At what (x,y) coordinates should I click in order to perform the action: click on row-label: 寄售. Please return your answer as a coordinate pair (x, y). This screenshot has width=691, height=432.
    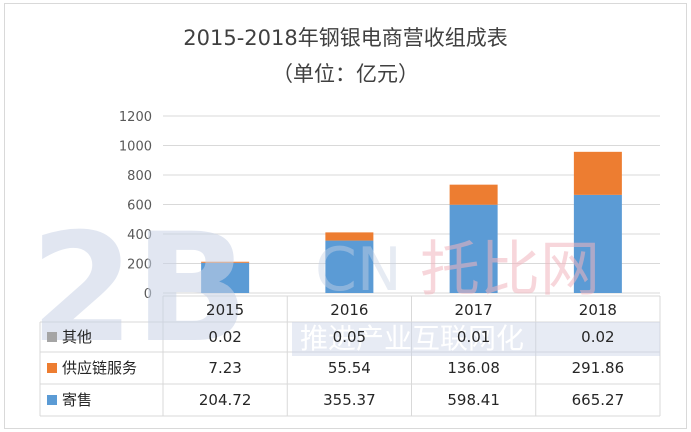
    Looking at the image, I should click on (77, 400).